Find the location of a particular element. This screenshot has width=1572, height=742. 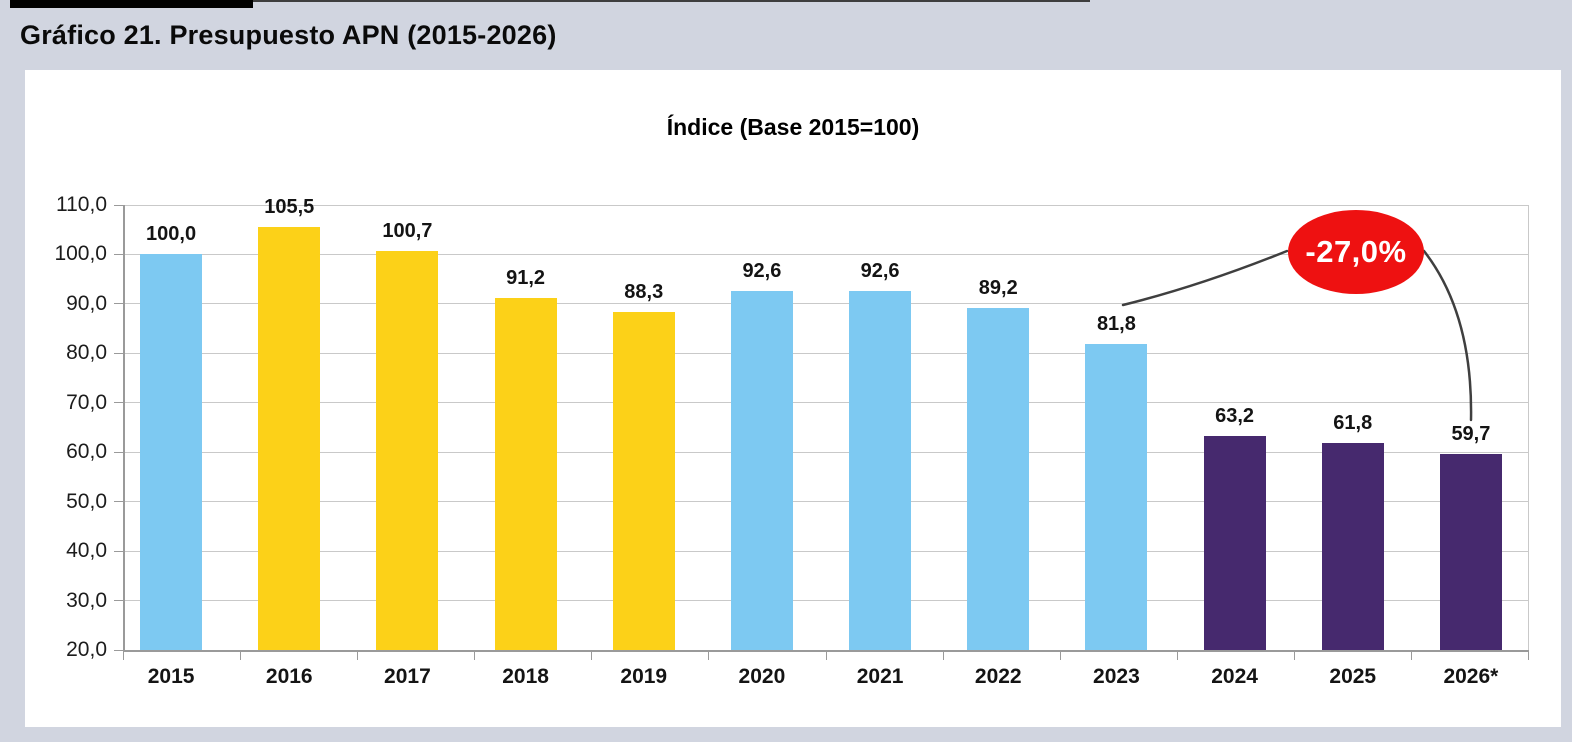

annotation-callout: -27,0% is located at coordinates (1356, 252).